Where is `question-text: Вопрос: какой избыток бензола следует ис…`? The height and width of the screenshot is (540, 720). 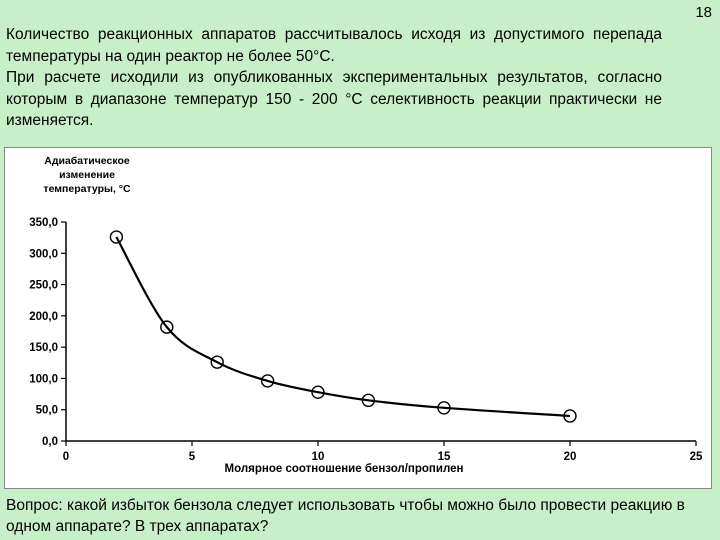 question-text: Вопрос: какой избыток бензола следует ис… is located at coordinates (345, 516).